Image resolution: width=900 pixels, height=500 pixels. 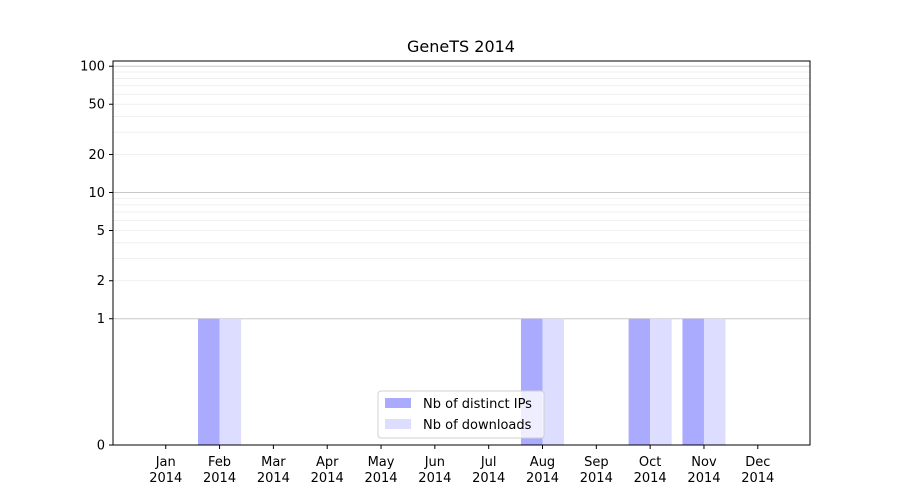 I want to click on chart-title: GeneTS 2014, so click(x=461, y=46).